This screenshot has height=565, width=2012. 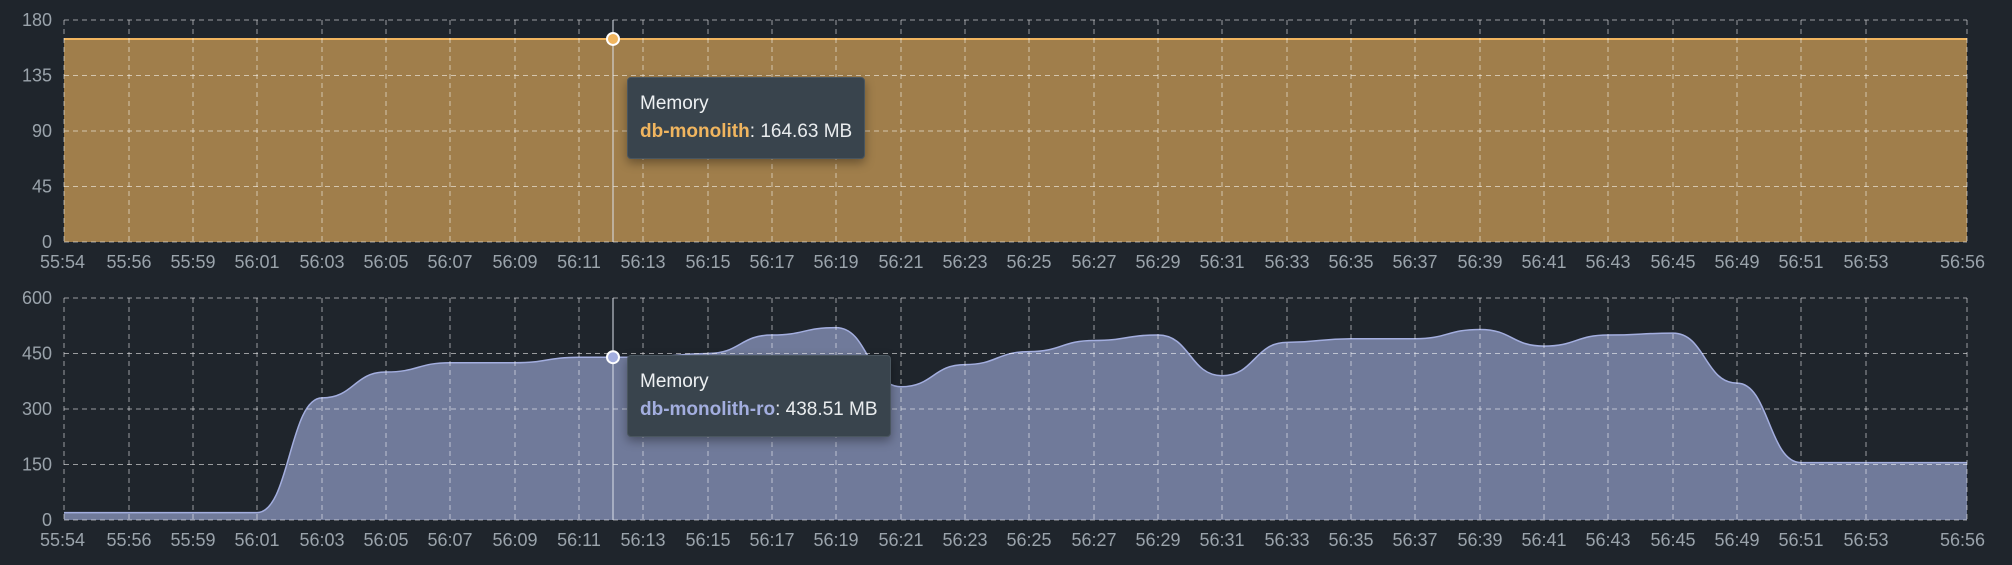 What do you see at coordinates (37, 298) in the screenshot?
I see `y-tick-label: 600` at bounding box center [37, 298].